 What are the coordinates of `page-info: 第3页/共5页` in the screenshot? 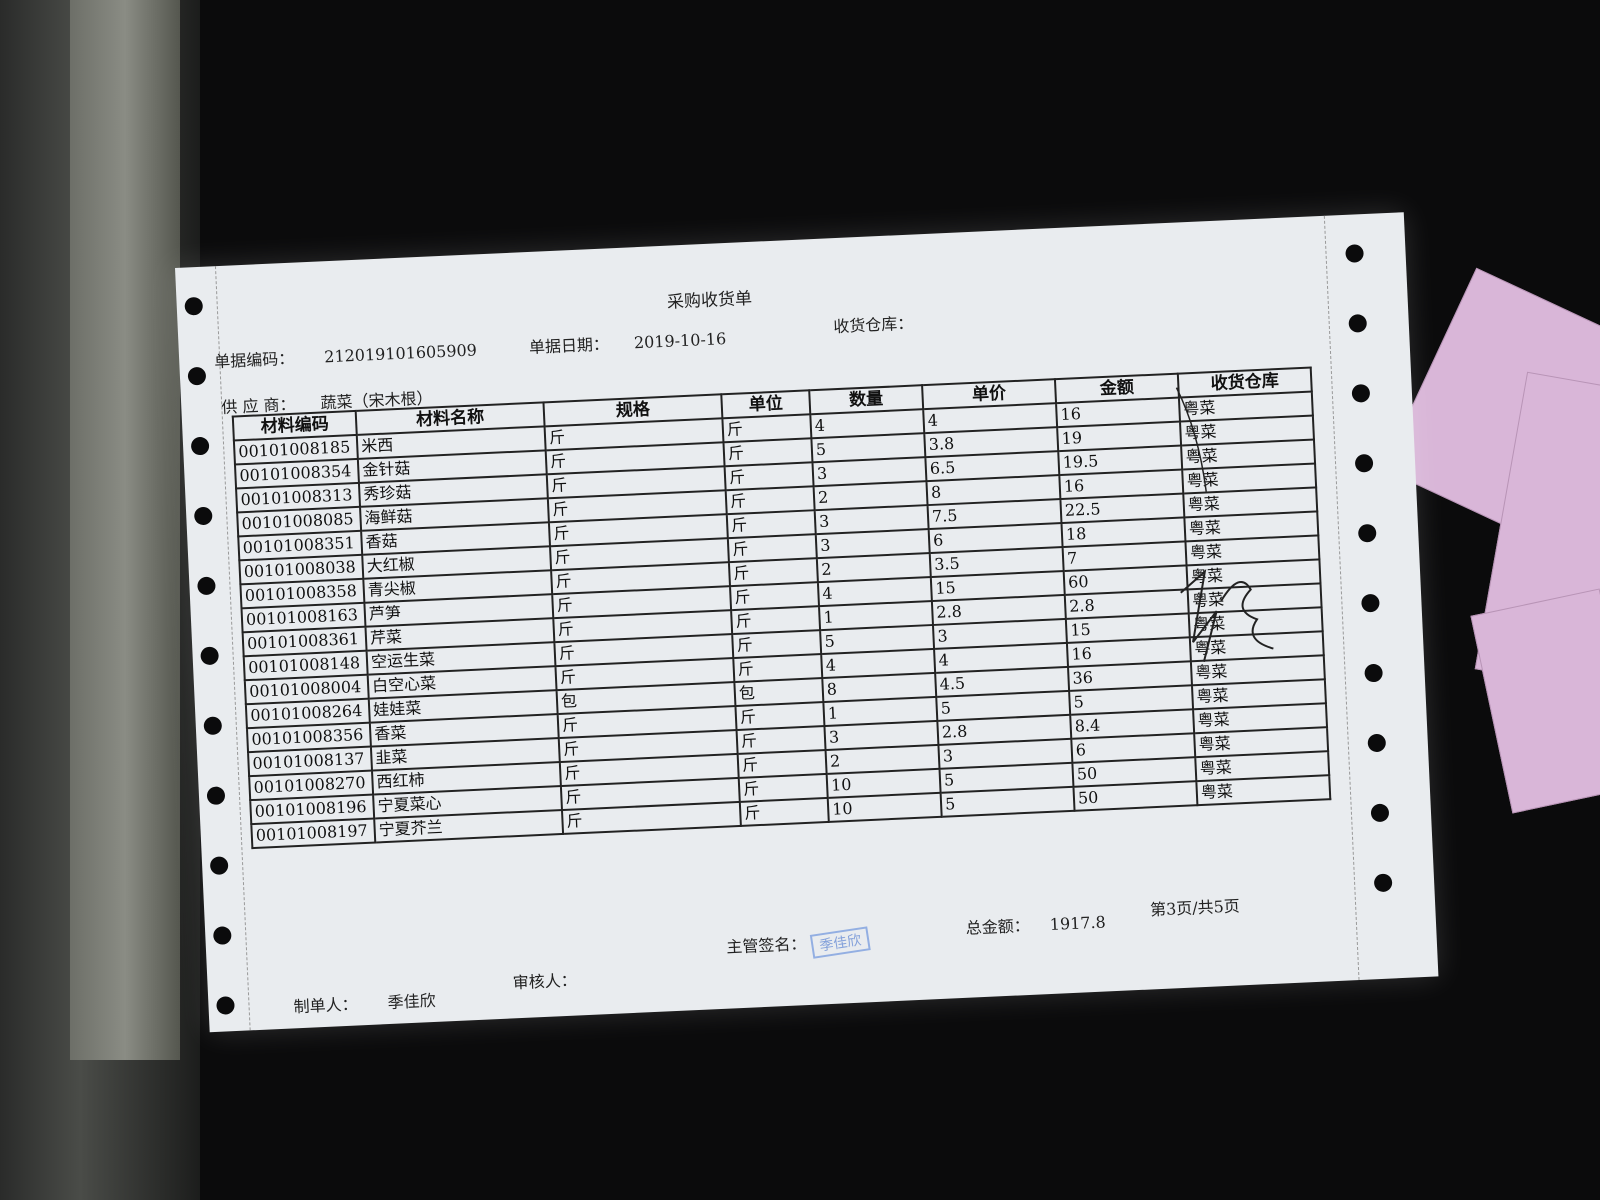 It's located at (1195, 908).